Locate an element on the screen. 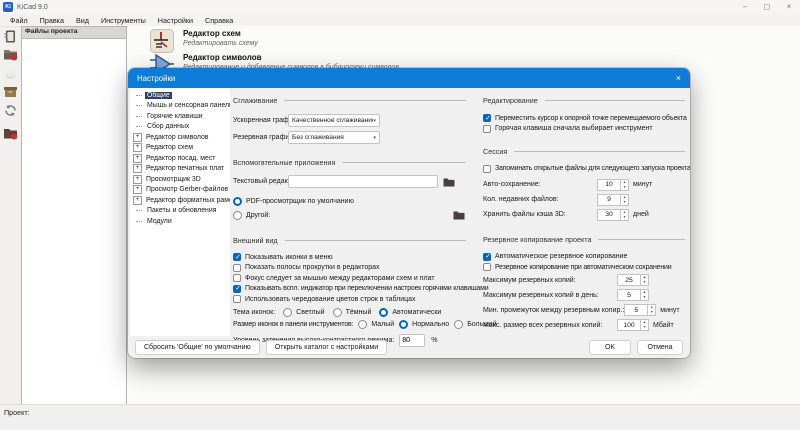 Image resolution: width=800 pixels, height=430 pixels. open-folder-icon is located at coordinates (10, 132).